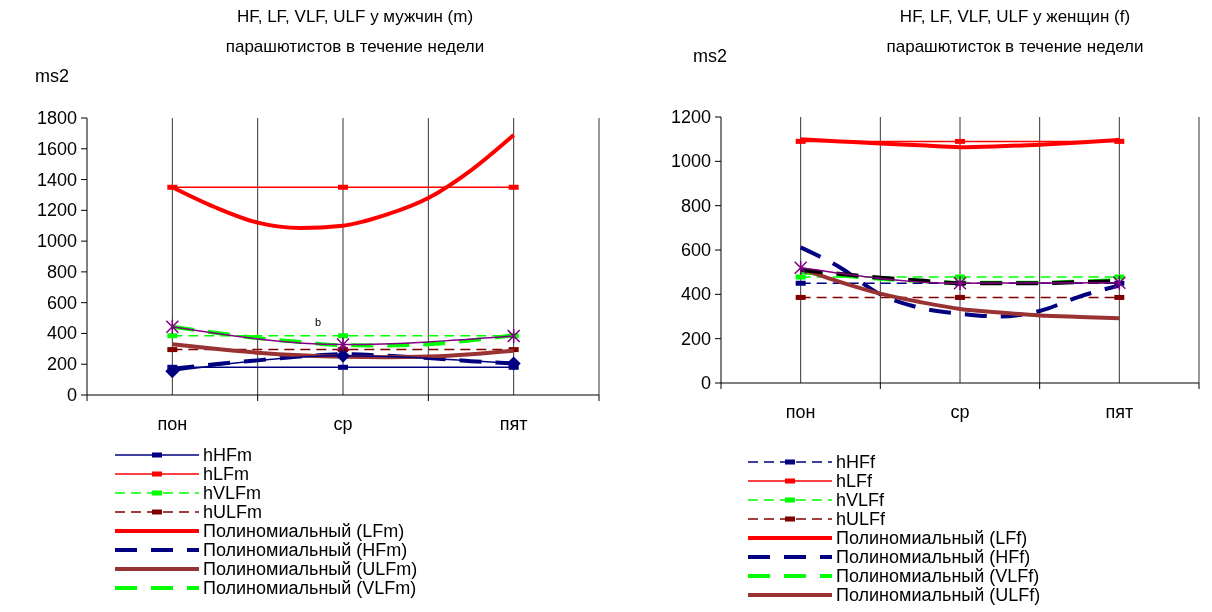 This screenshot has width=1212, height=612. Describe the element at coordinates (1015, 31) in the screenshot. I see `chart-title: HF, LF, VLF, ULF у женщин (f) парашютисток в течение недели` at that location.